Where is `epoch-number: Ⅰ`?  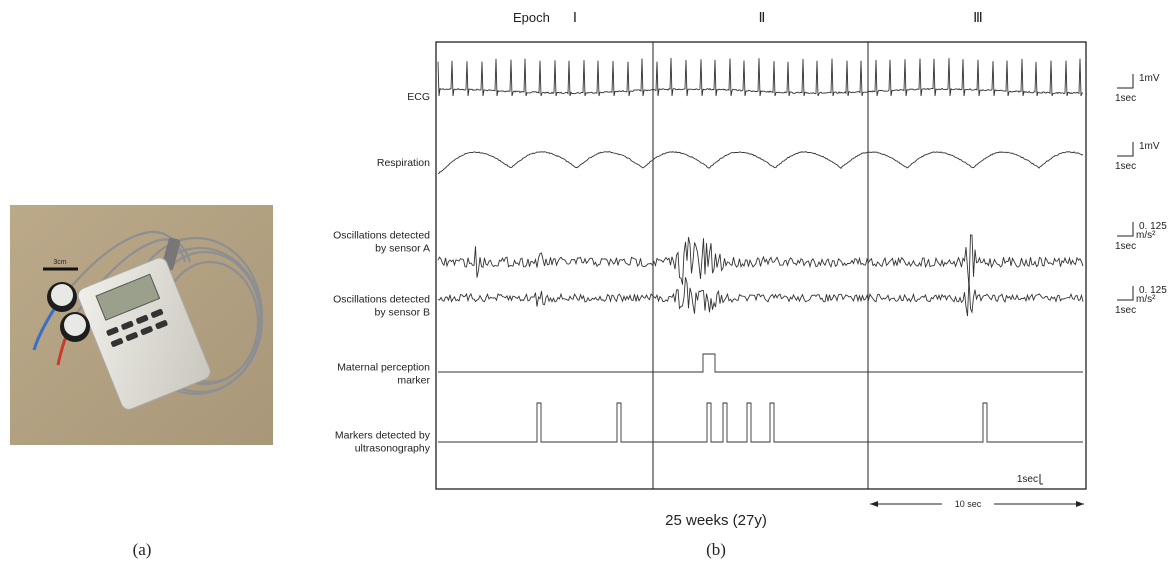 epoch-number: Ⅰ is located at coordinates (575, 18).